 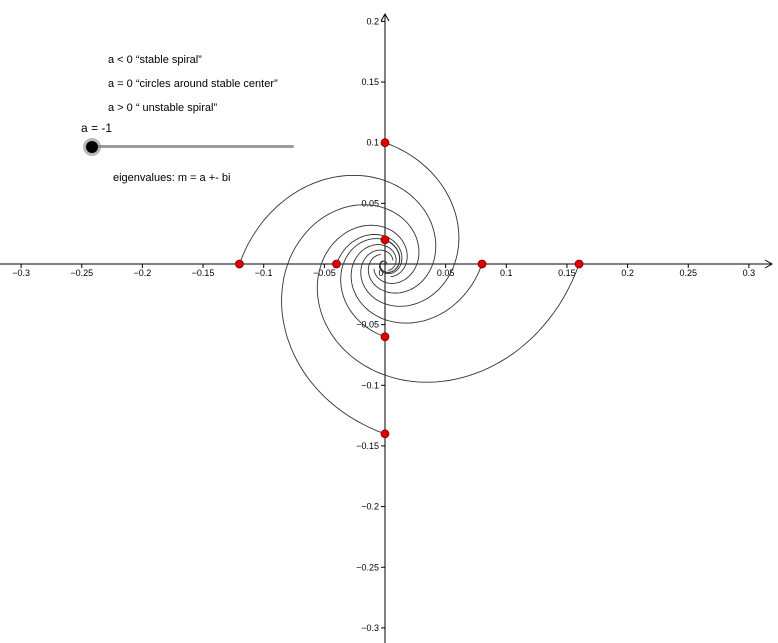 What do you see at coordinates (172, 178) in the screenshot?
I see `eigenvalues-text: eigenvalues: m = a +- bi` at bounding box center [172, 178].